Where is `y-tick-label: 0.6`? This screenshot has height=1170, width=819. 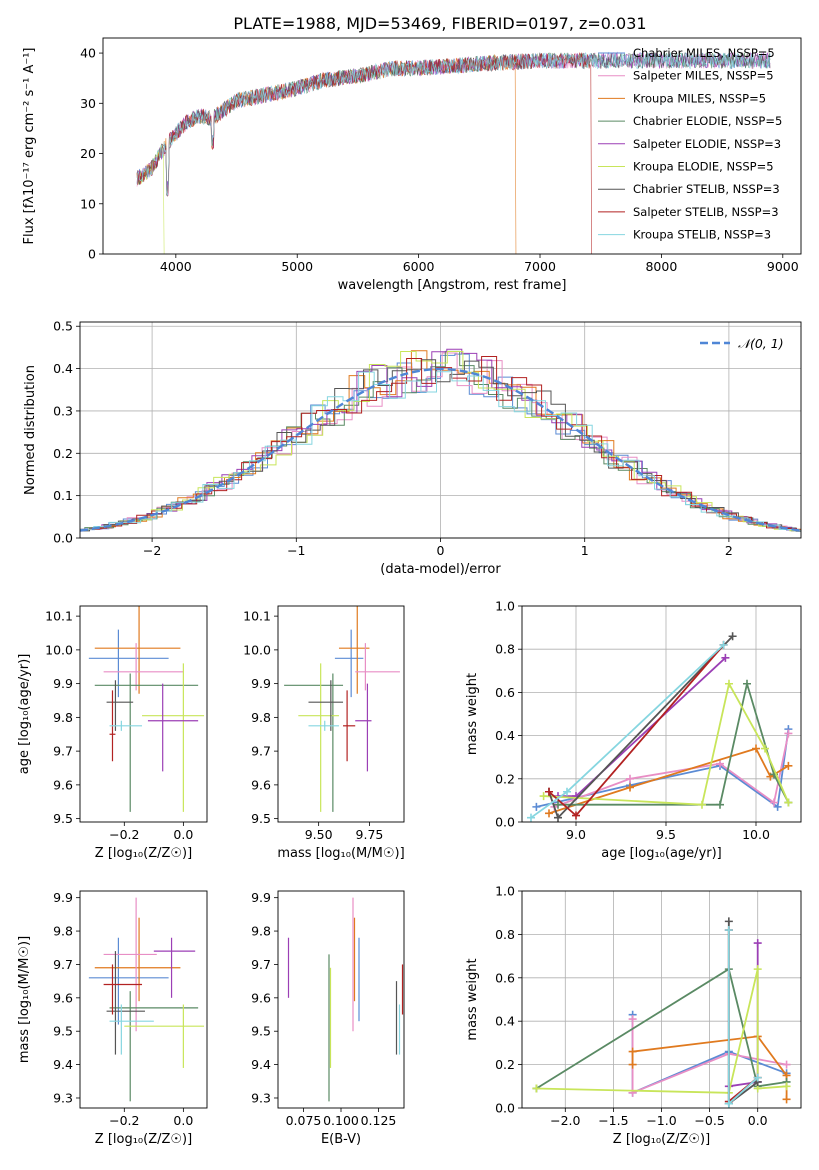 y-tick-label: 0.6 is located at coordinates (505, 977).